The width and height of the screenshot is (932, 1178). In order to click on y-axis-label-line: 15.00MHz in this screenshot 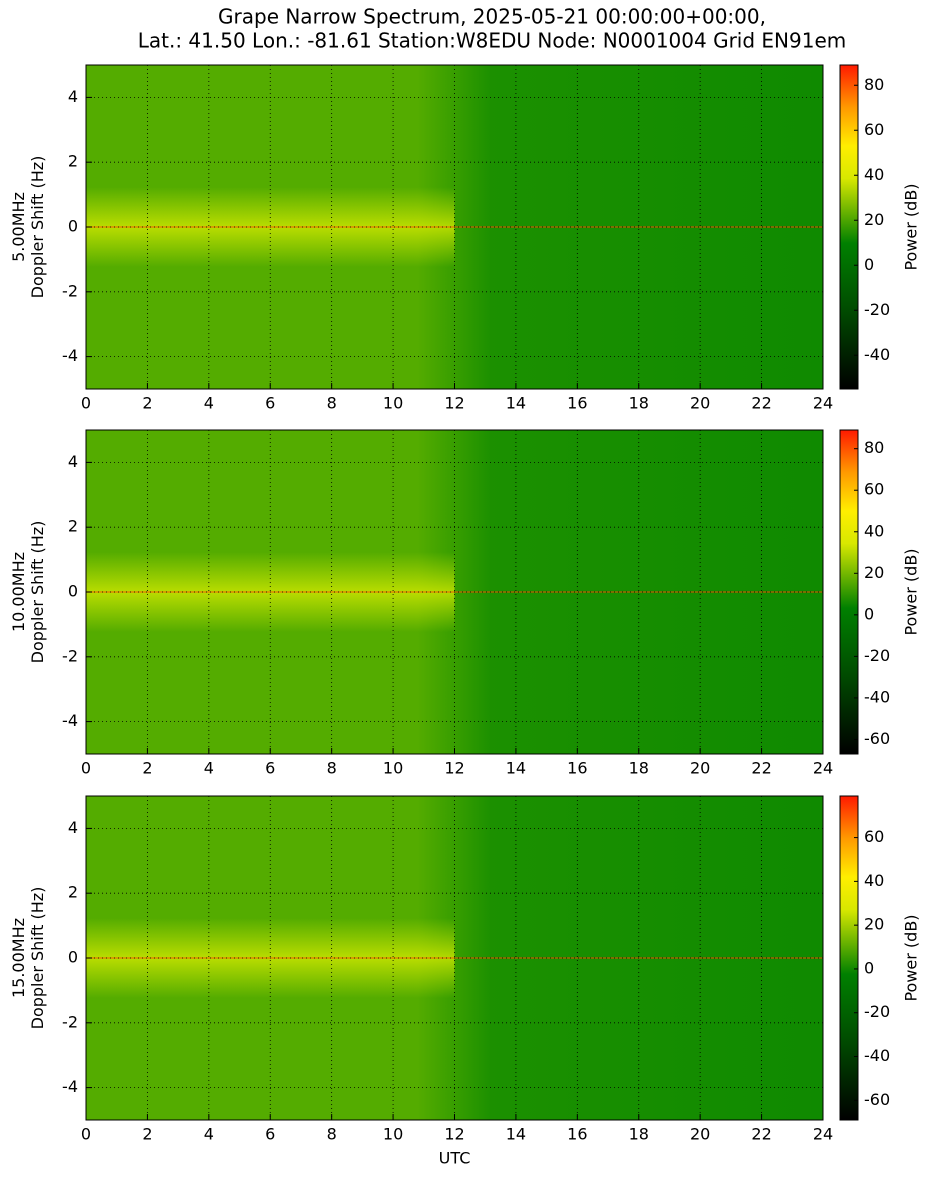, I will do `click(18, 958)`.